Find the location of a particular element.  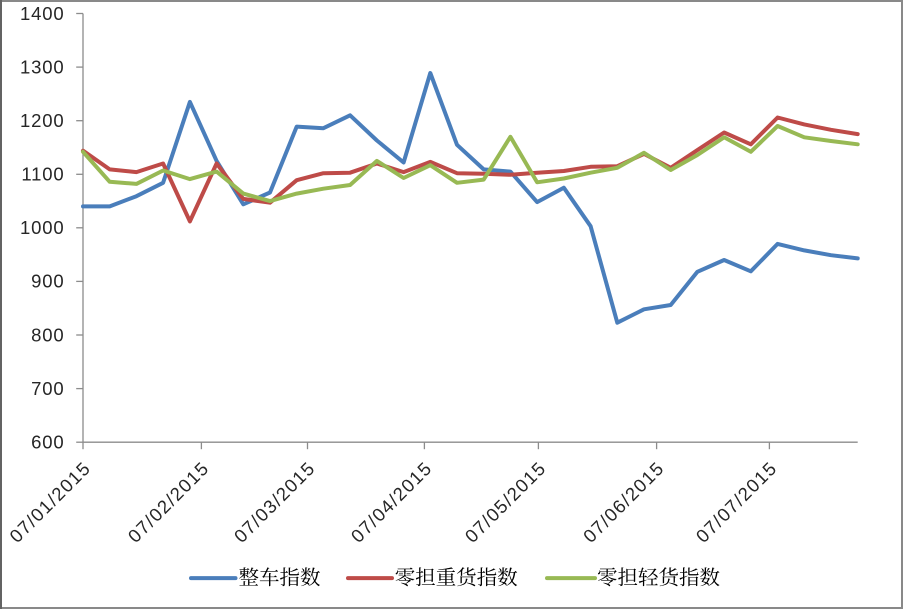

svg-text: 800 is located at coordinates (47, 334).